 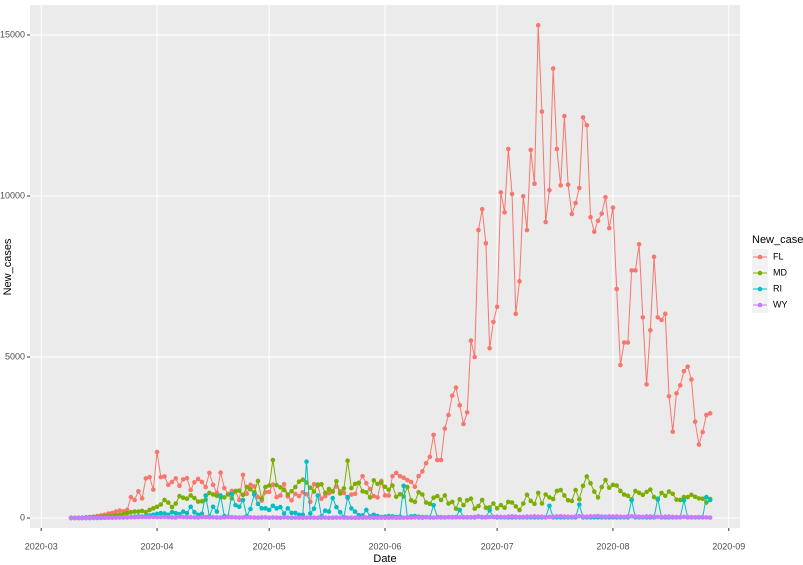 What do you see at coordinates (12, 34) in the screenshot?
I see `y-tick-label: 15000` at bounding box center [12, 34].